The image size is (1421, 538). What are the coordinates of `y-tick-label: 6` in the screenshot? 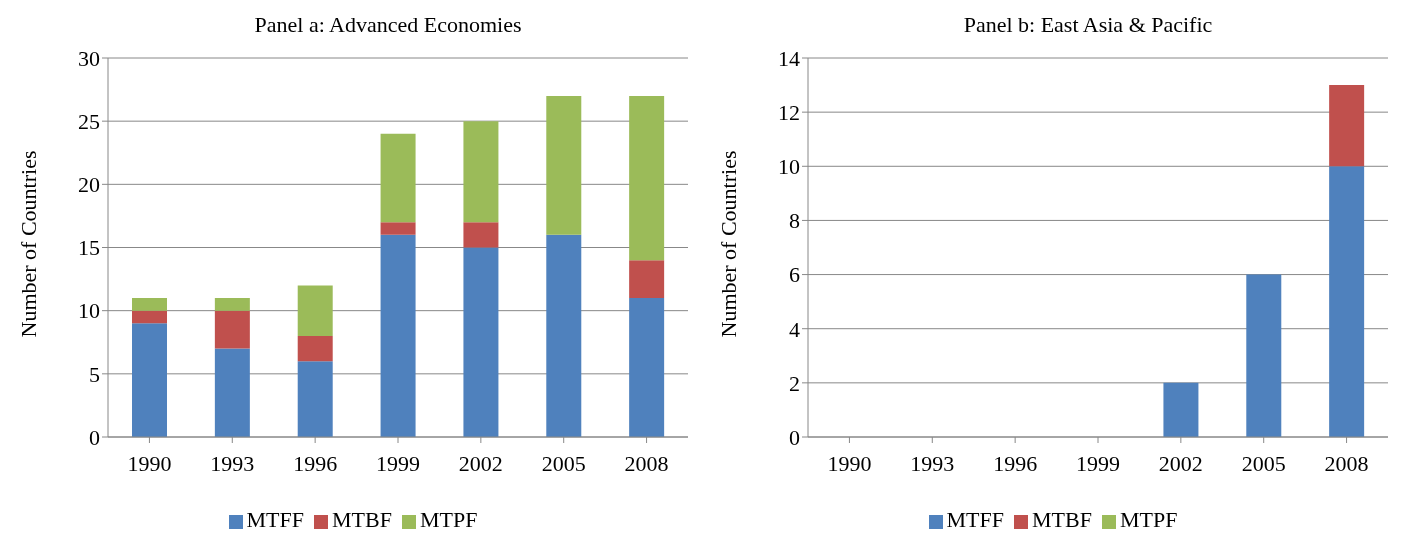 It's located at (794, 275).